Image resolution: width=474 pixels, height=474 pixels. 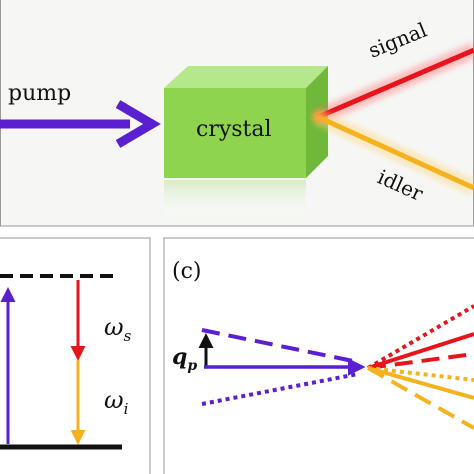 What do you see at coordinates (116, 402) in the screenshot?
I see `omega-i-label: ωi` at bounding box center [116, 402].